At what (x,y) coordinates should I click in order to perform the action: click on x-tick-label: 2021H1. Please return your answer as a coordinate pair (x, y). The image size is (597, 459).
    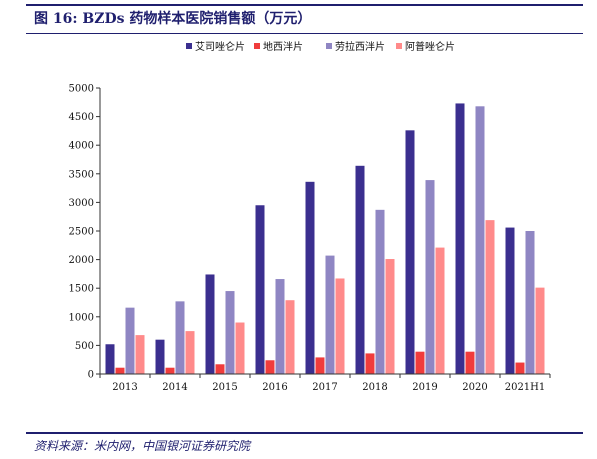
    Looking at the image, I should click on (525, 387).